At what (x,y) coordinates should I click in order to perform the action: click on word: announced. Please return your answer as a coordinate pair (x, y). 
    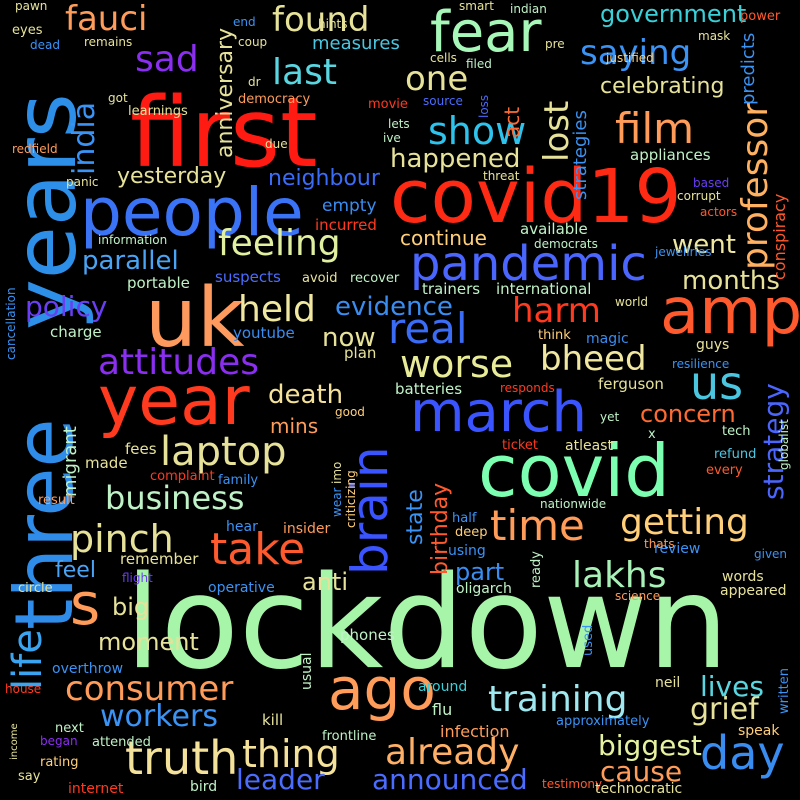
    Looking at the image, I should click on (450, 780).